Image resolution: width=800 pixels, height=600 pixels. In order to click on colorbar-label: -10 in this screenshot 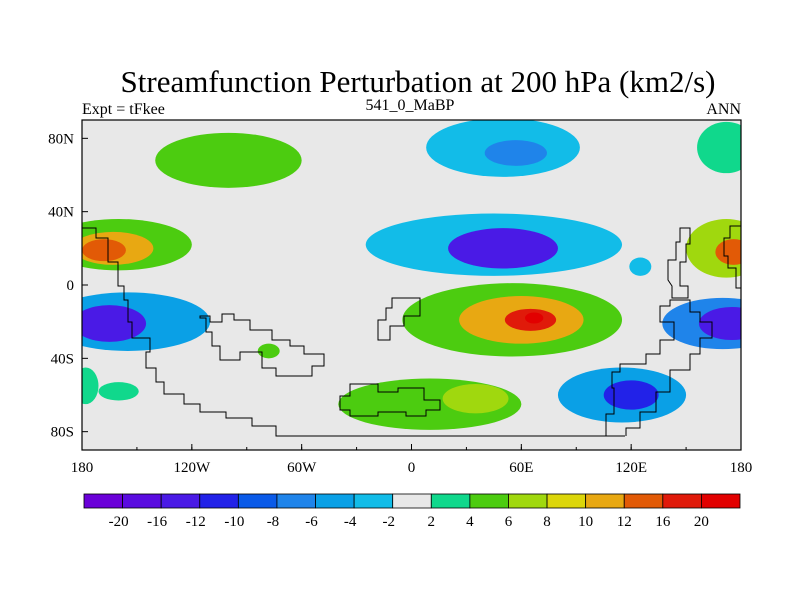, I will do `click(234, 522)`.